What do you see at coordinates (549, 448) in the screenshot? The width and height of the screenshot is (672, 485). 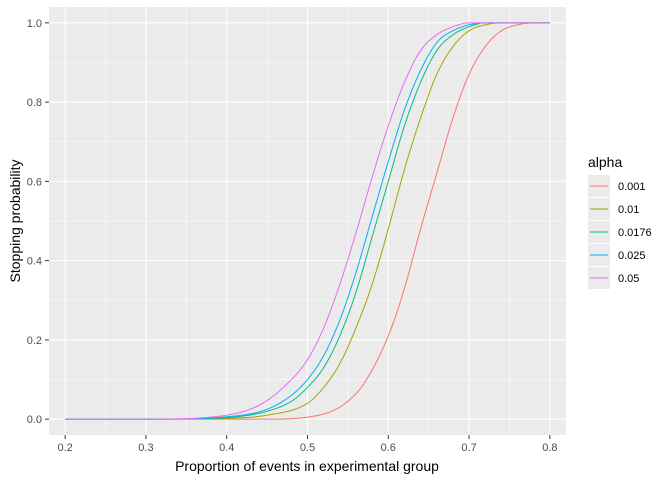 I see `x-tick-label: 0.8` at bounding box center [549, 448].